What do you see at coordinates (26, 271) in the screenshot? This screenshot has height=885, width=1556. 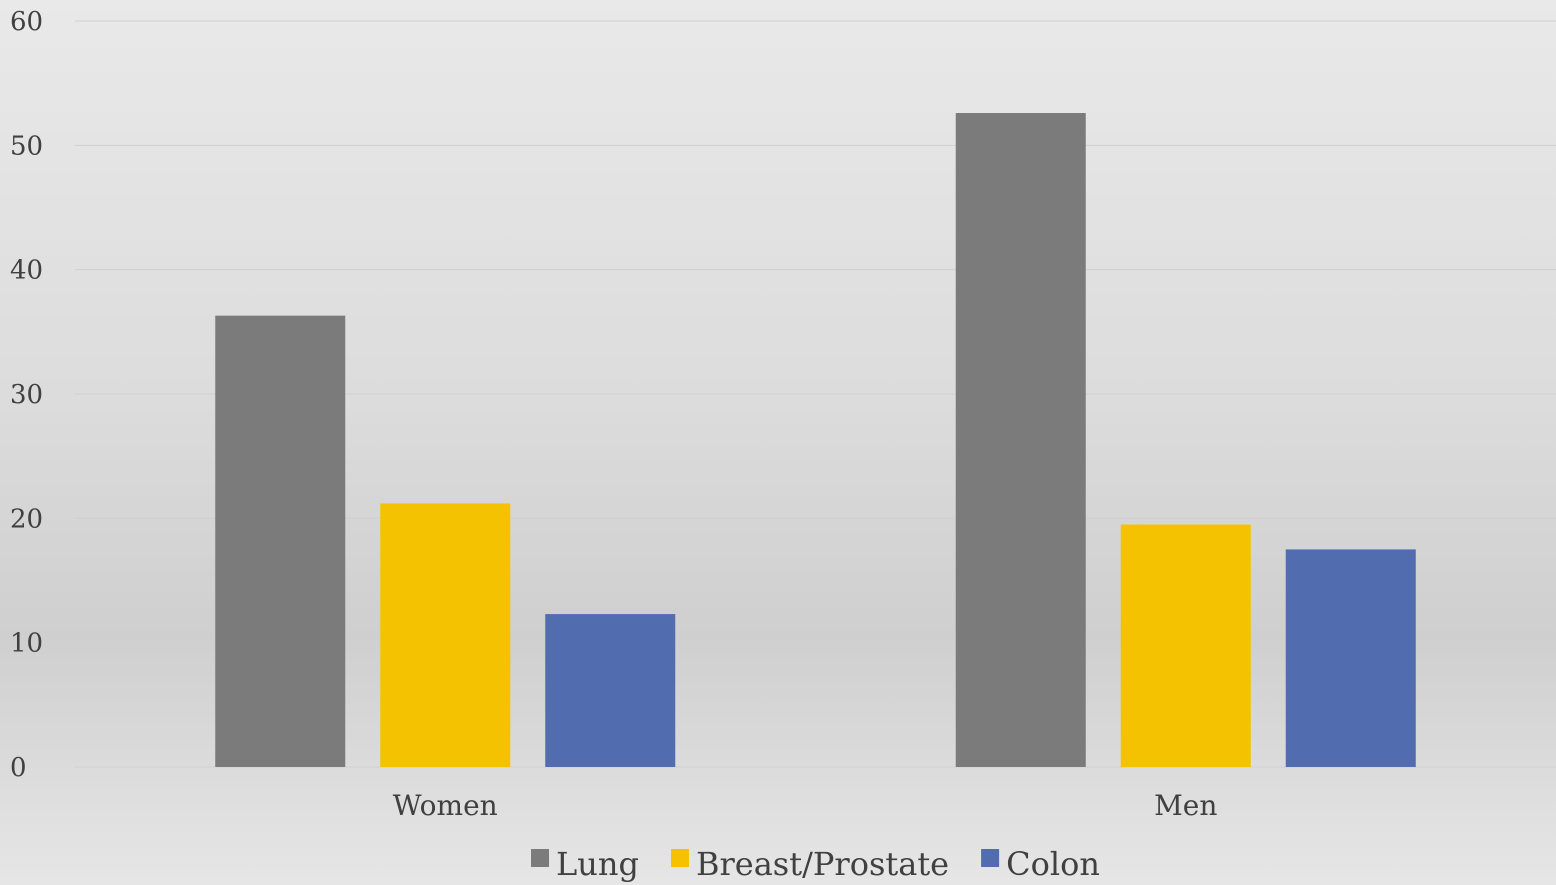 I see `y-tick-label: 40` at bounding box center [26, 271].